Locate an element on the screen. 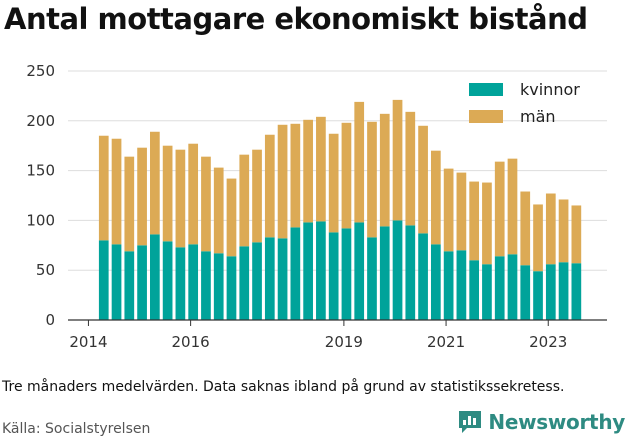 This screenshot has width=631, height=439. bar-chart-logo-icon is located at coordinates (470, 422).